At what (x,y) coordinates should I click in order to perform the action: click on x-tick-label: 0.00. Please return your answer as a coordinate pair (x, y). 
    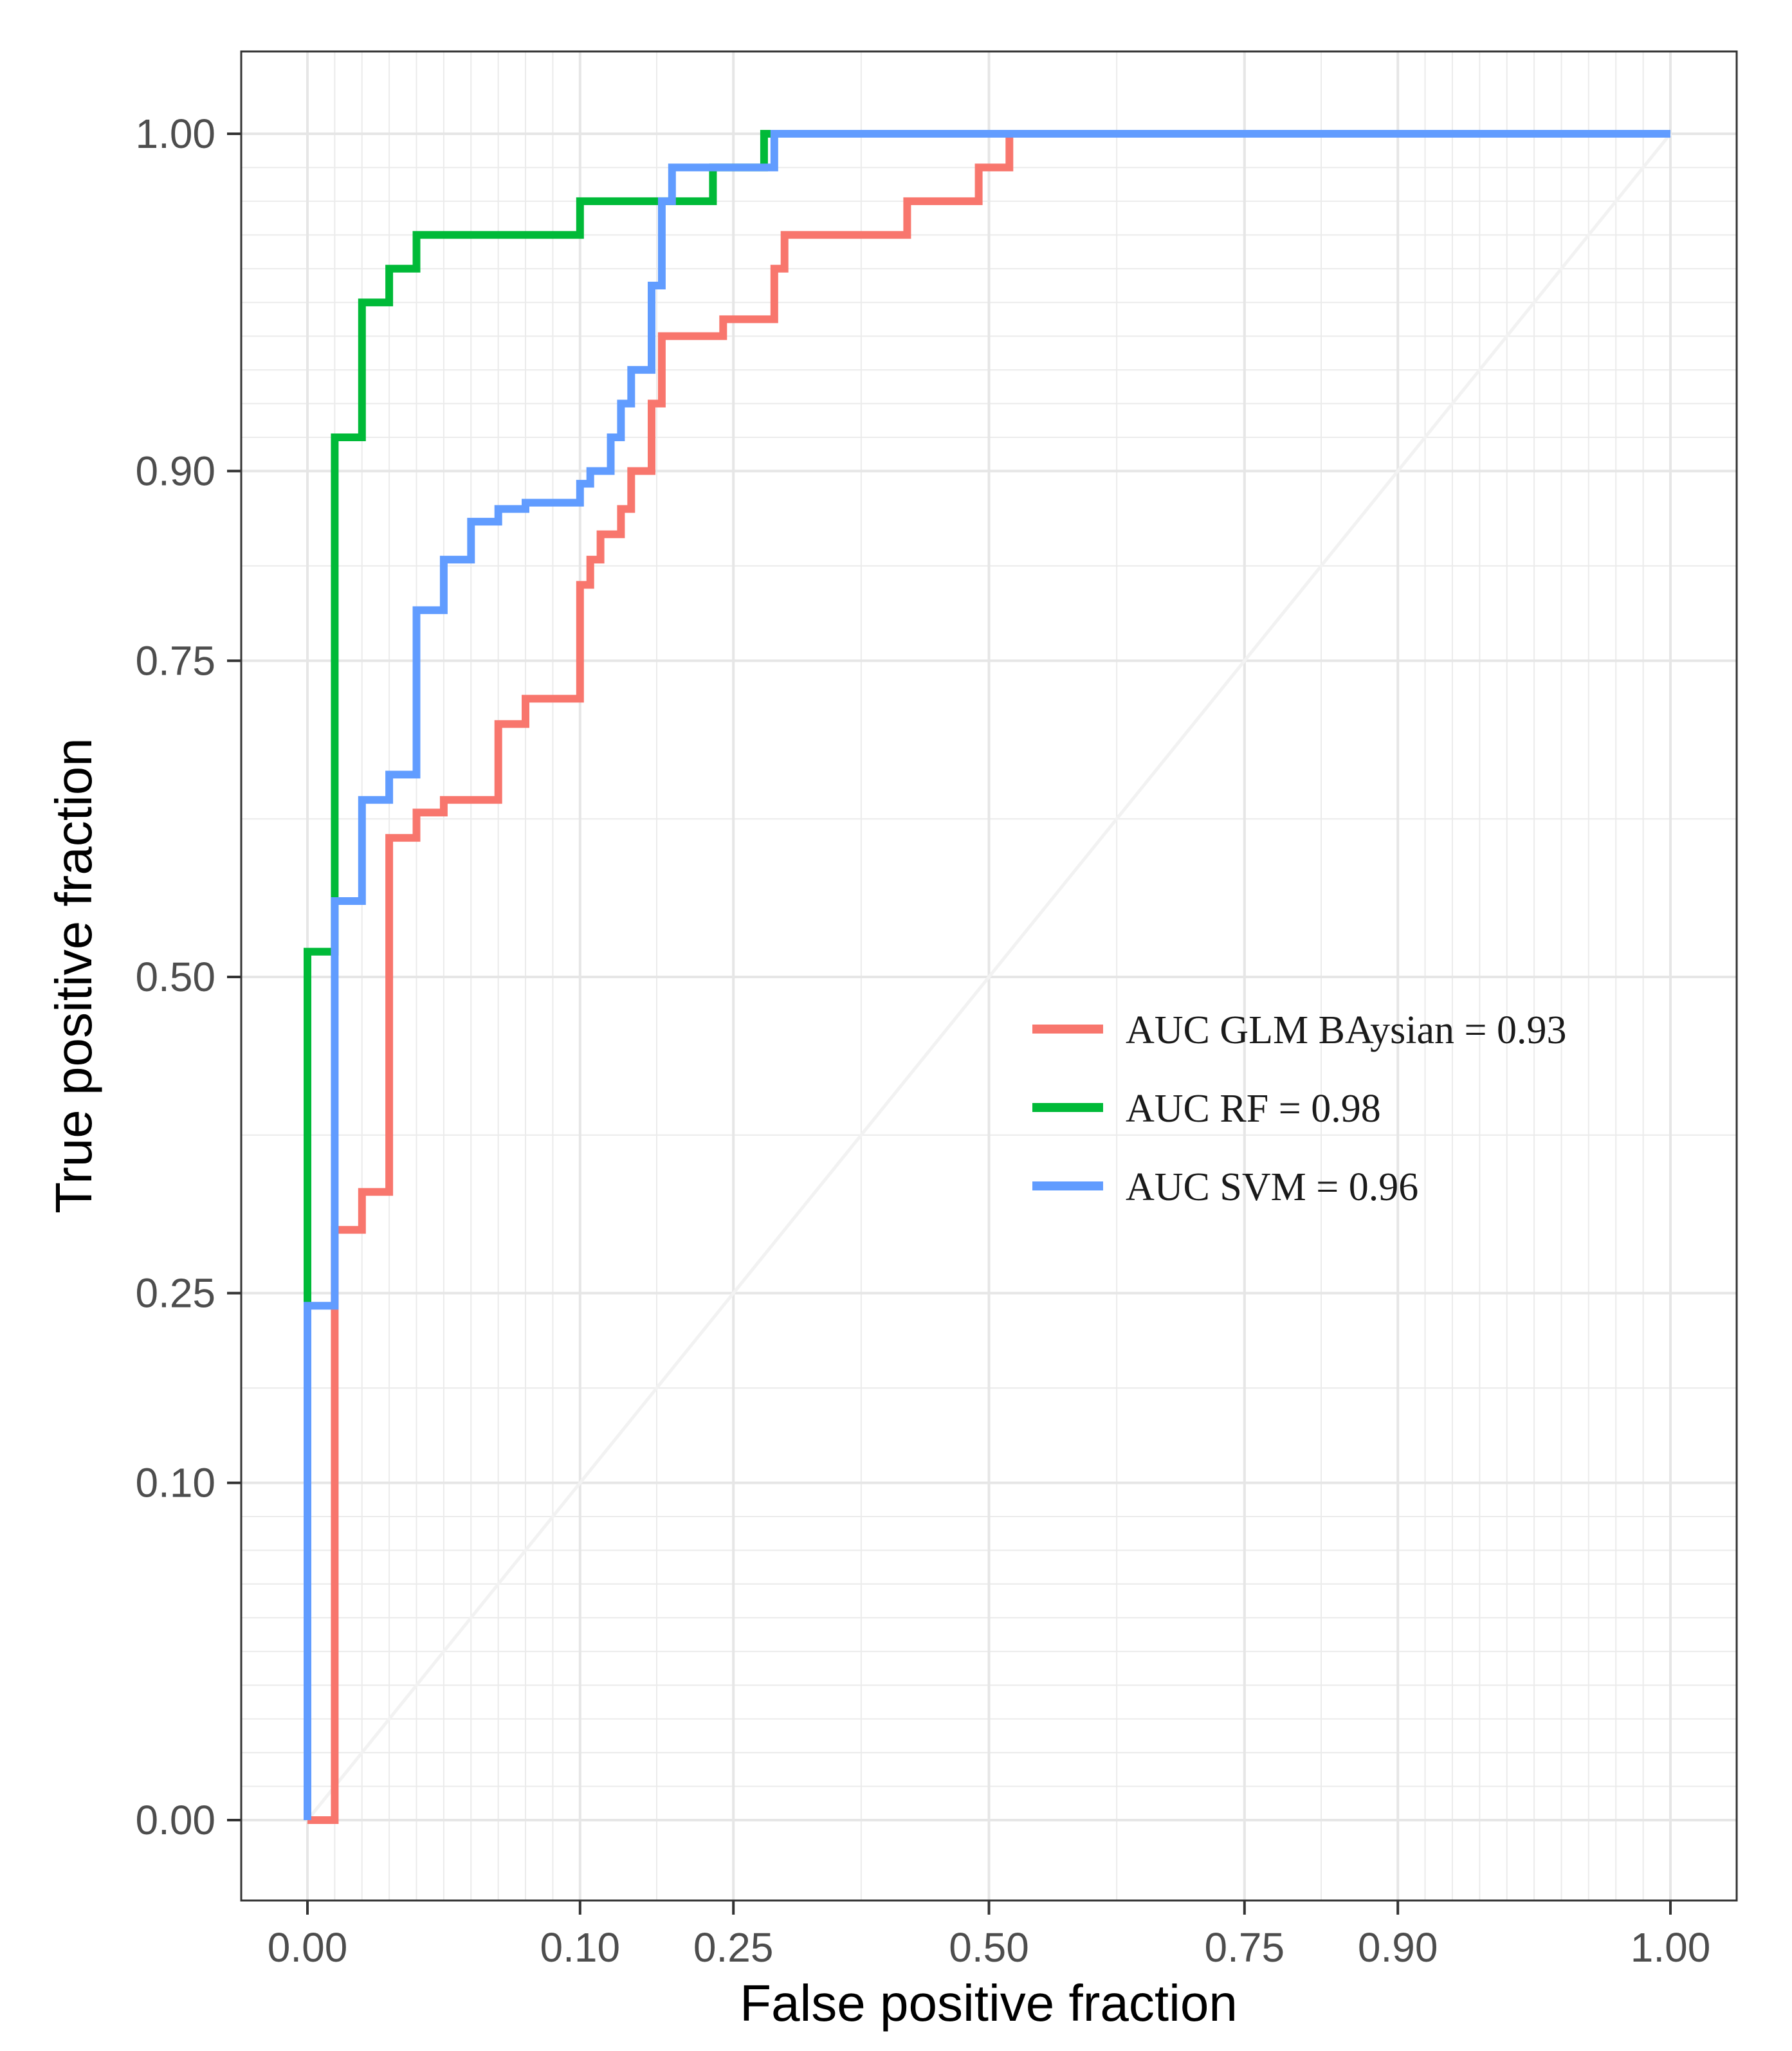
    Looking at the image, I should click on (308, 1947).